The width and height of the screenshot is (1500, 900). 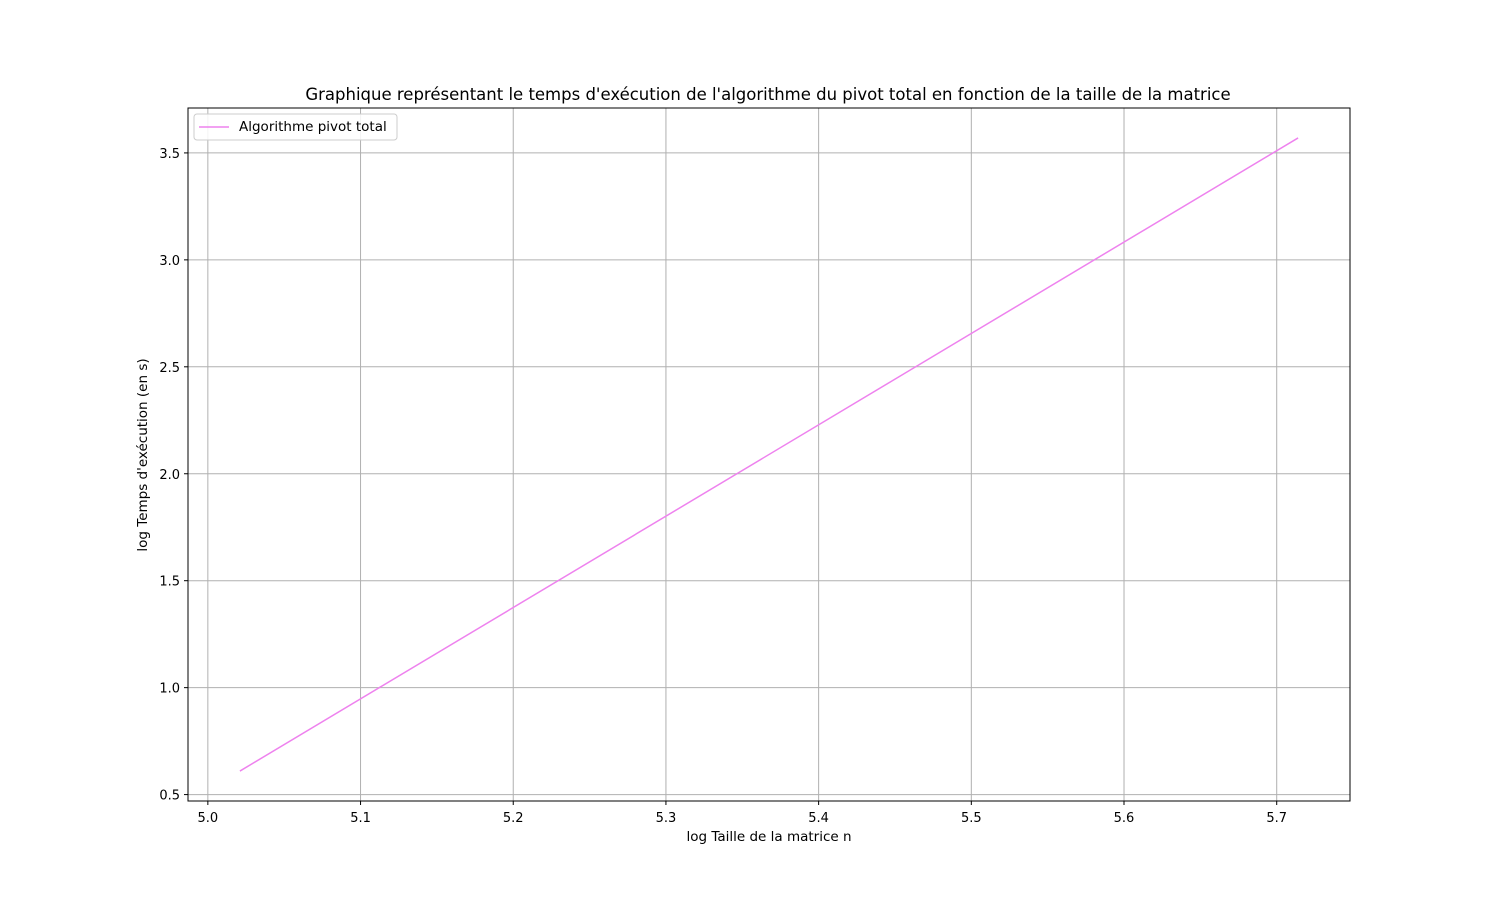 What do you see at coordinates (1124, 818) in the screenshot?
I see `x-tick-label: 5.6` at bounding box center [1124, 818].